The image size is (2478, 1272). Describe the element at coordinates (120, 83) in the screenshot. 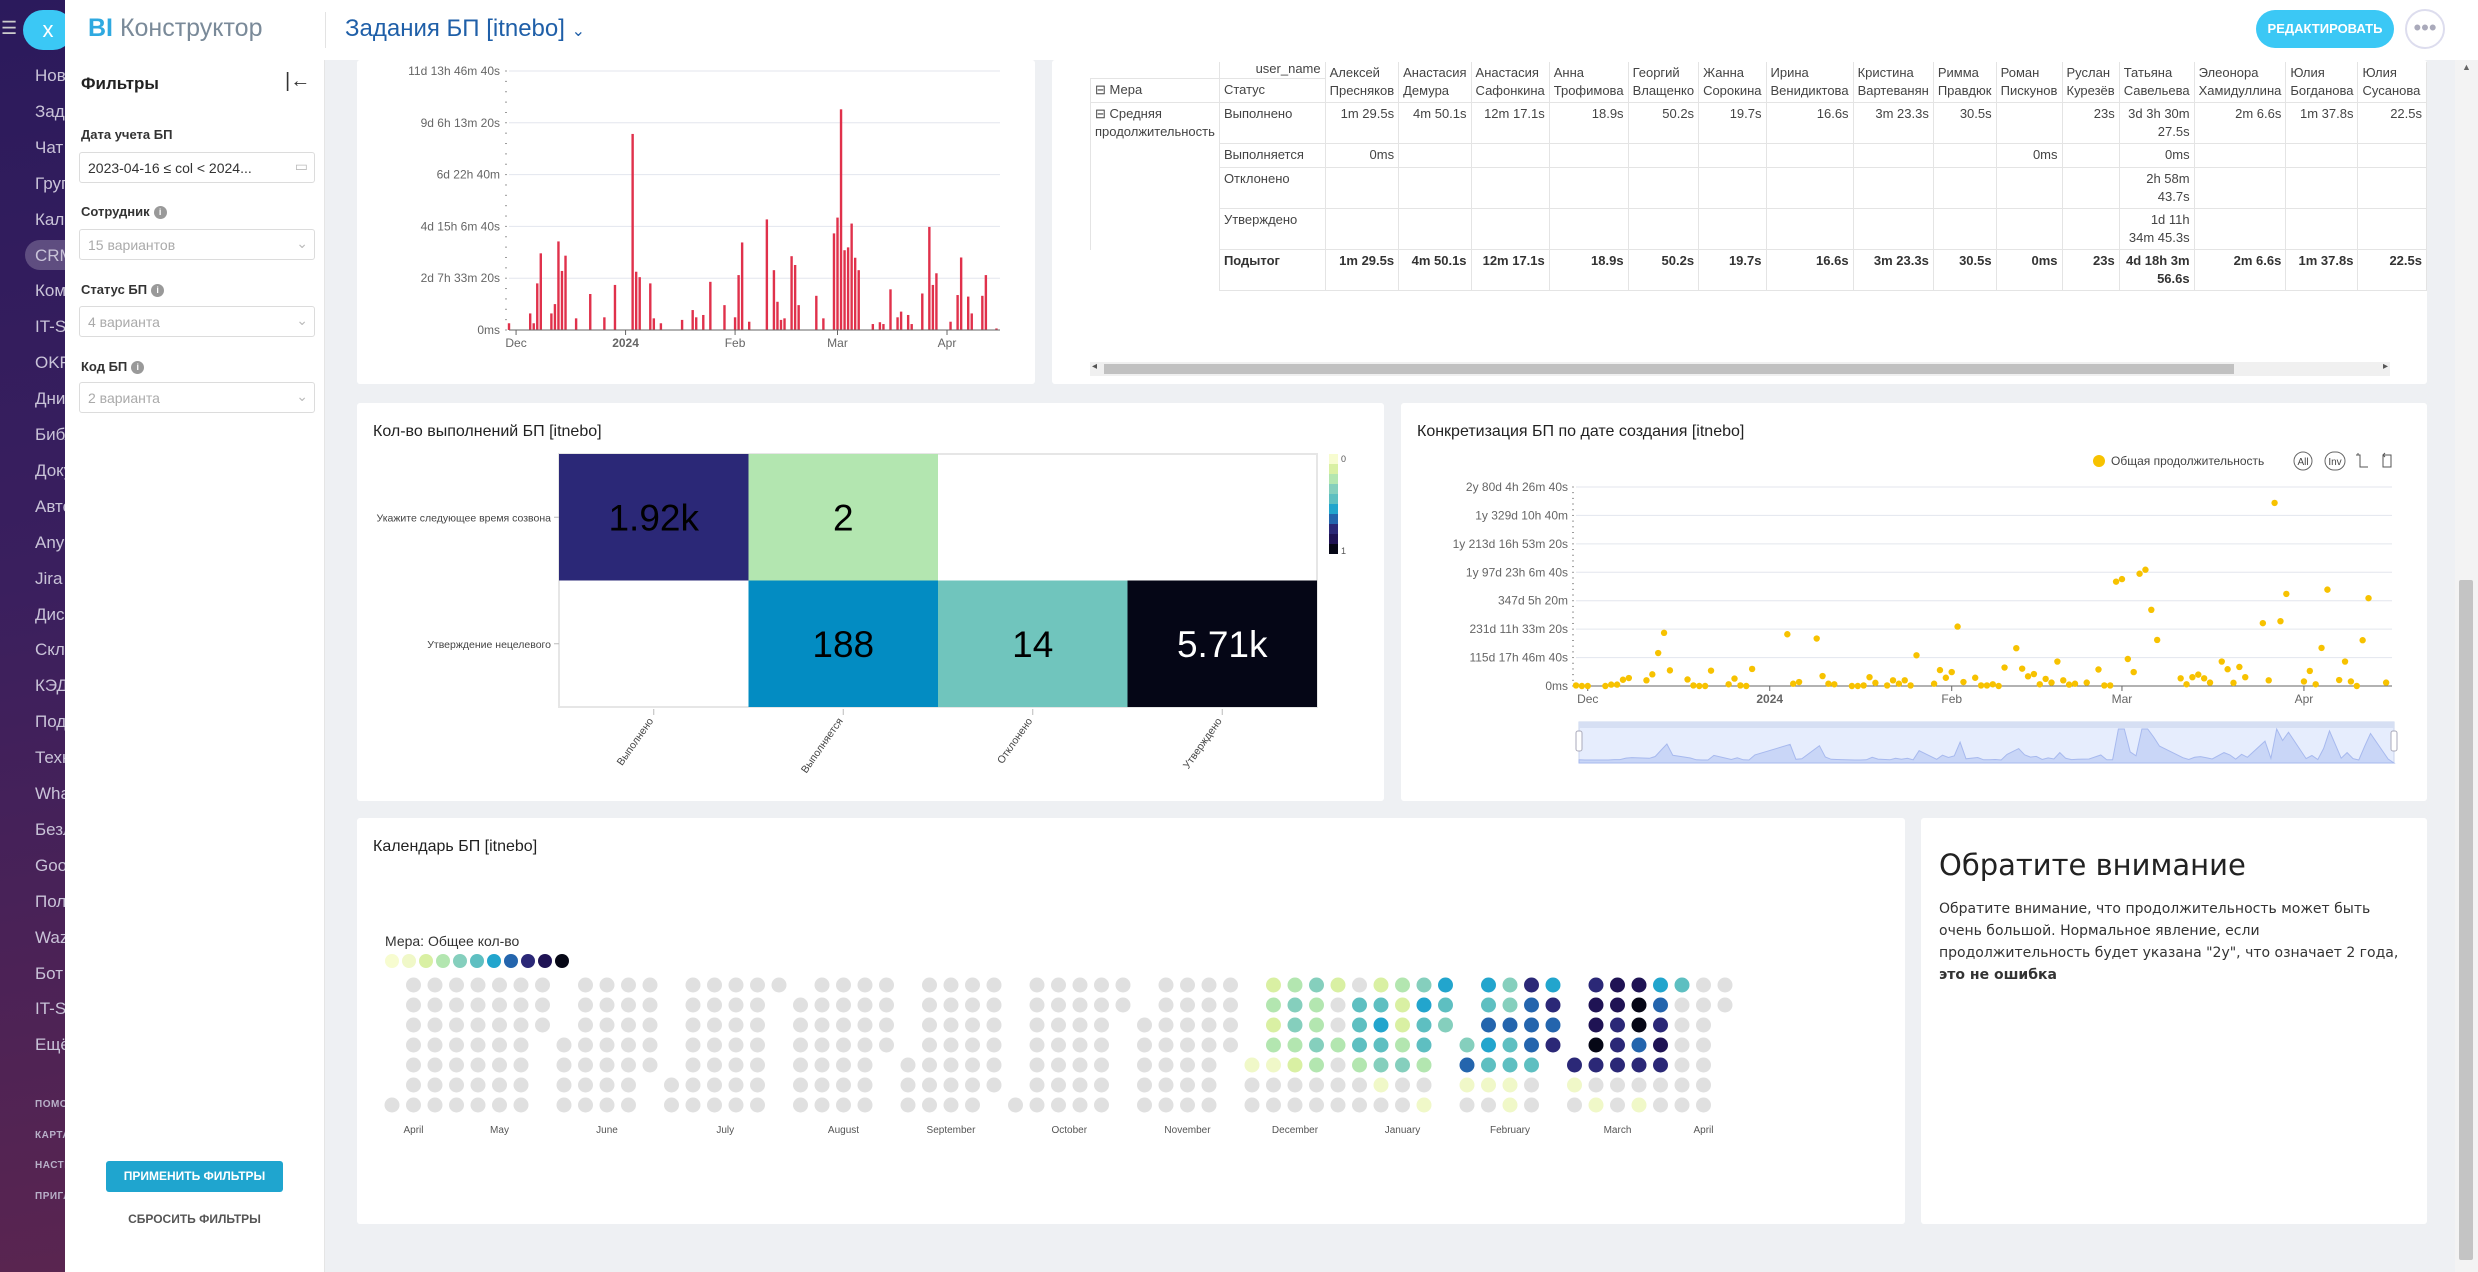

I see `filters-title: Фильтры` at that location.